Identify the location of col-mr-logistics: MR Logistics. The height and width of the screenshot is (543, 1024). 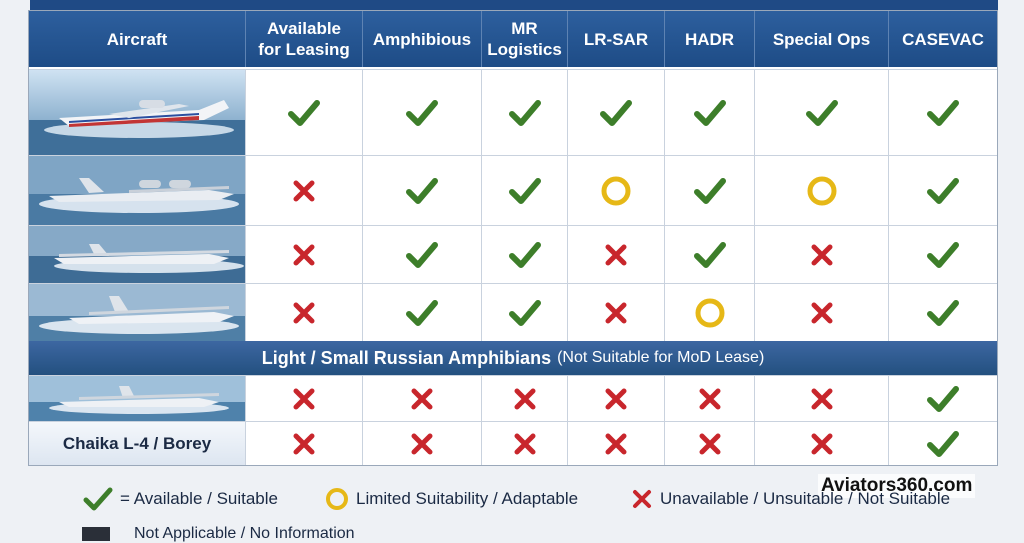
(524, 39).